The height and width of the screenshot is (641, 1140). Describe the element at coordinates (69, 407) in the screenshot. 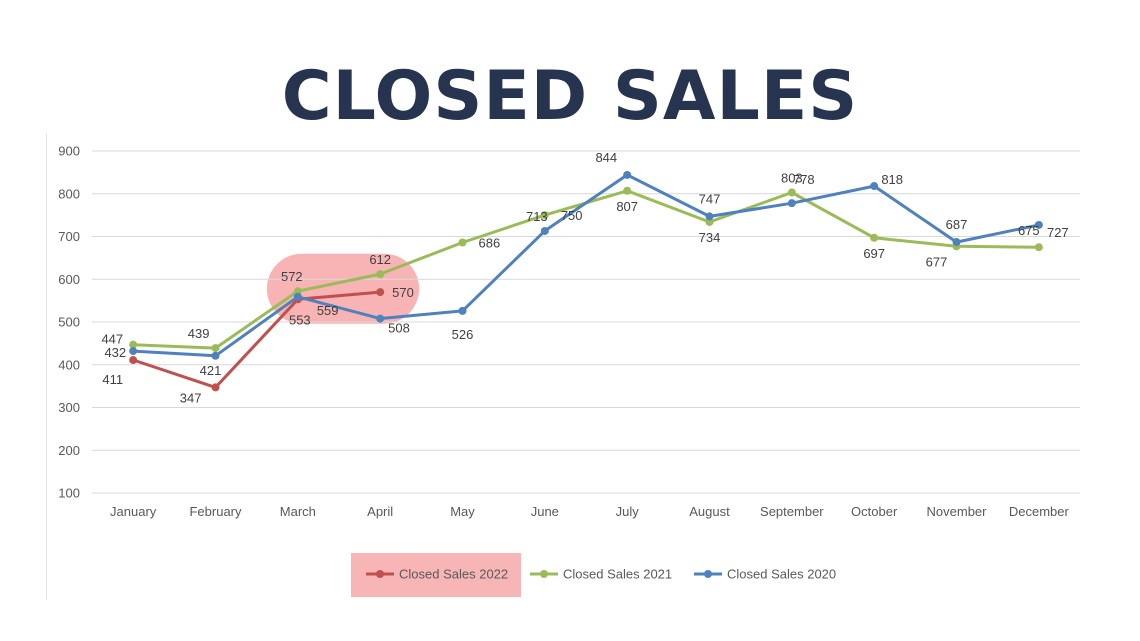

I see `y-tick-label-300: 300` at that location.